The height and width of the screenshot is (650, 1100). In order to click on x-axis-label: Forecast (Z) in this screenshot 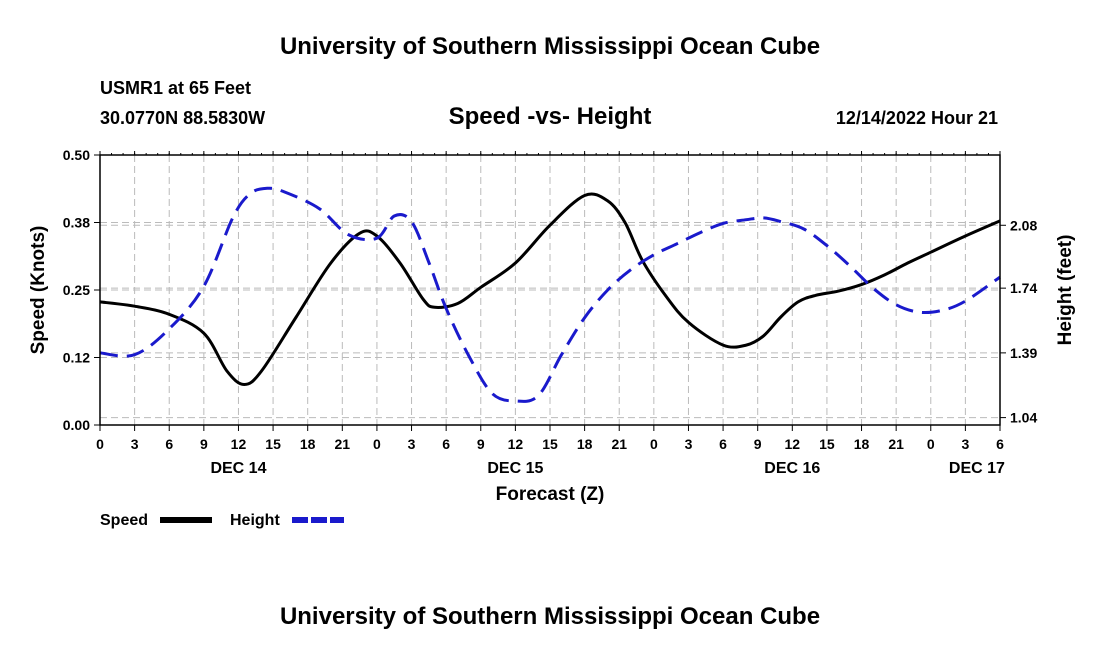, I will do `click(550, 494)`.